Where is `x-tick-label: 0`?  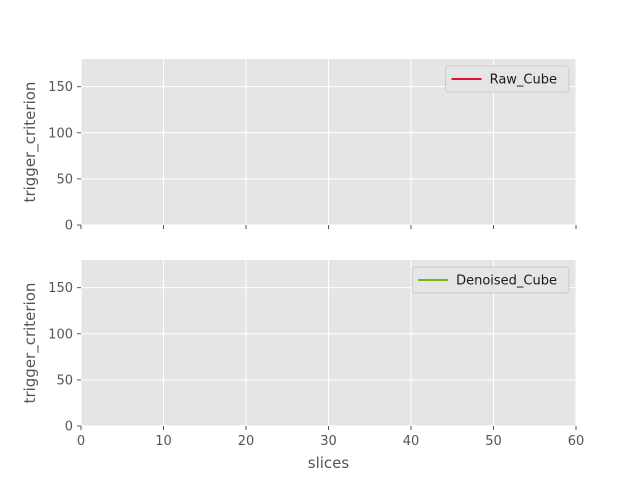
x-tick-label: 0 is located at coordinates (81, 441).